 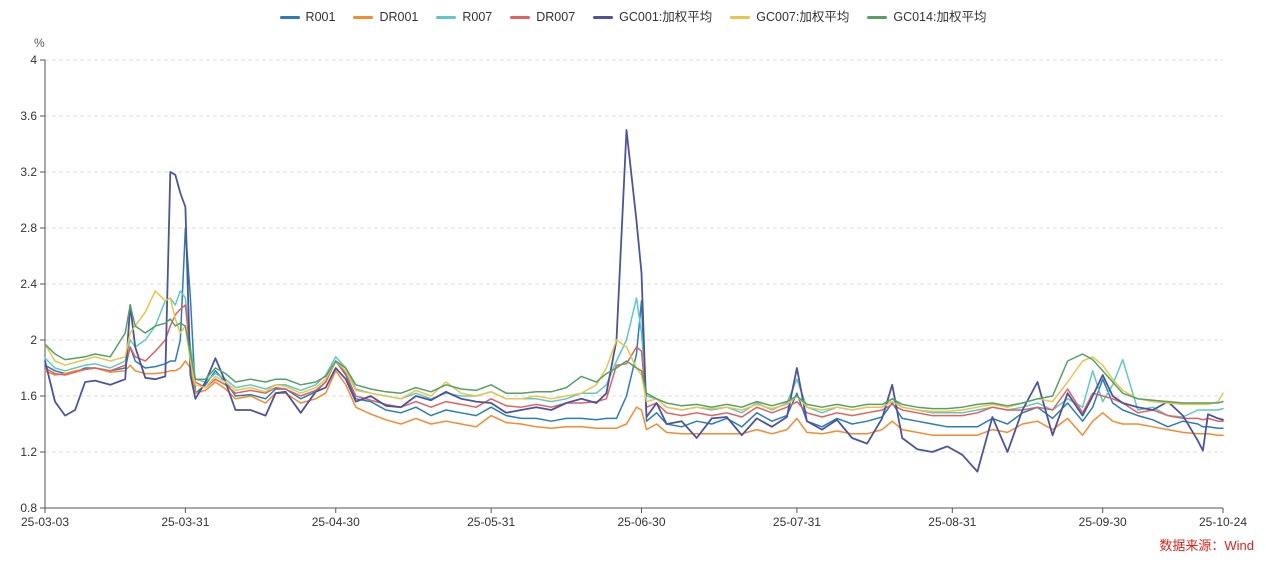 What do you see at coordinates (1103, 522) in the screenshot?
I see `x-tick-label: 25-09-30` at bounding box center [1103, 522].